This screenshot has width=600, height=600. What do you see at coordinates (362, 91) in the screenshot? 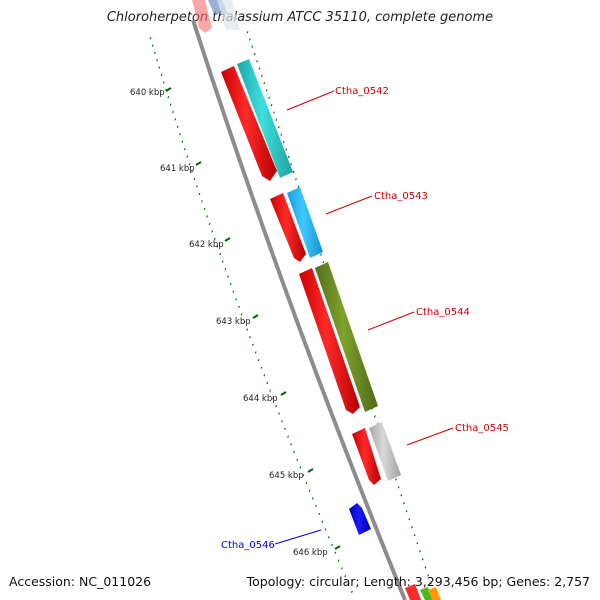
I see `gene-label-ctha-0542: Ctha_0542` at bounding box center [362, 91].